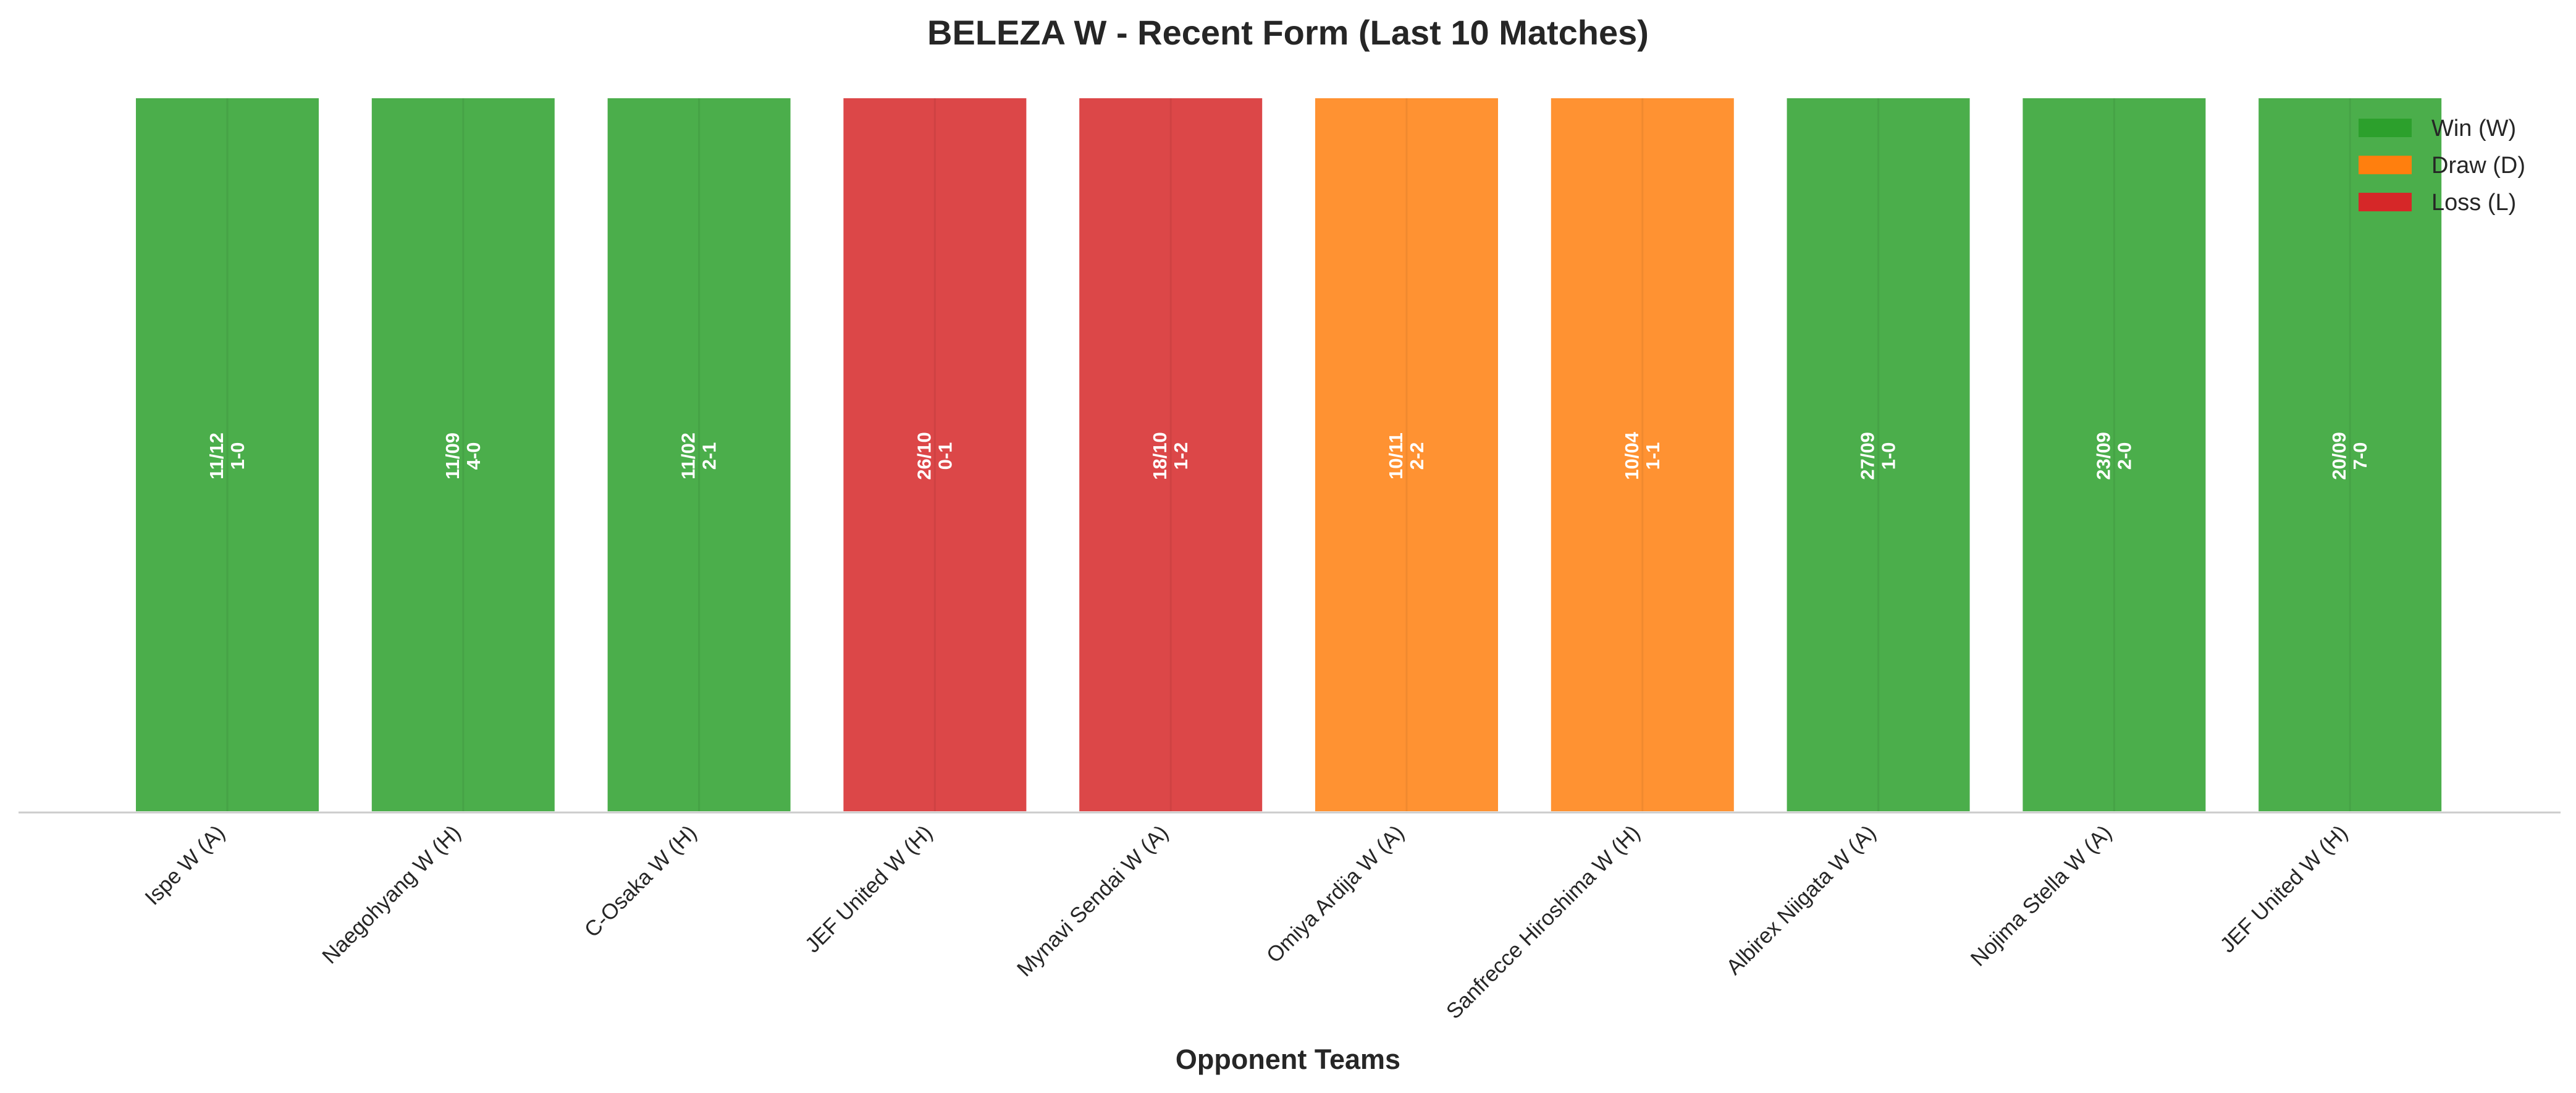  What do you see at coordinates (2360, 456) in the screenshot?
I see `bar-label-score: 7-0` at bounding box center [2360, 456].